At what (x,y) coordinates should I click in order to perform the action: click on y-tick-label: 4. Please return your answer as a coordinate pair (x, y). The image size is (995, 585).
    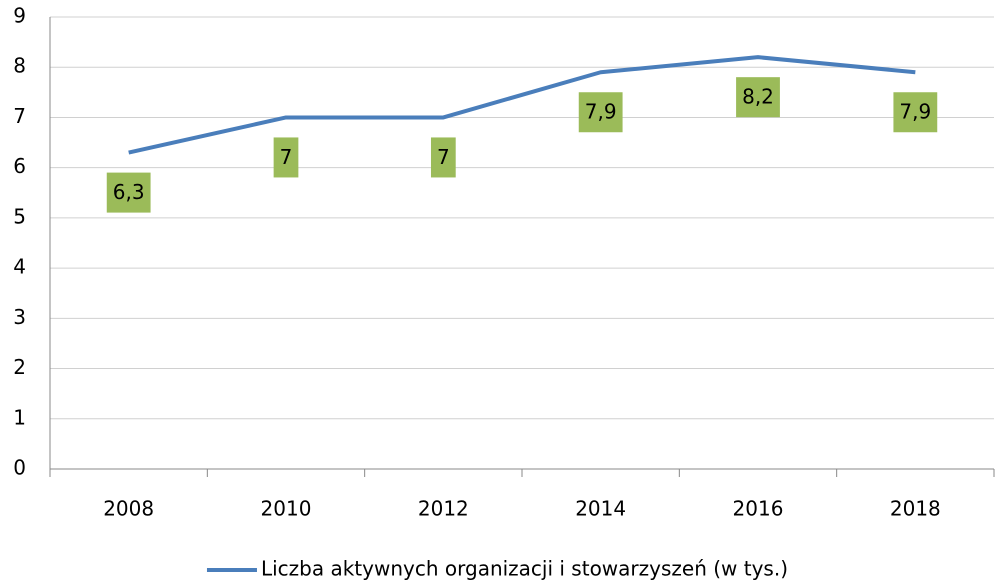
    Looking at the image, I should click on (19, 267).